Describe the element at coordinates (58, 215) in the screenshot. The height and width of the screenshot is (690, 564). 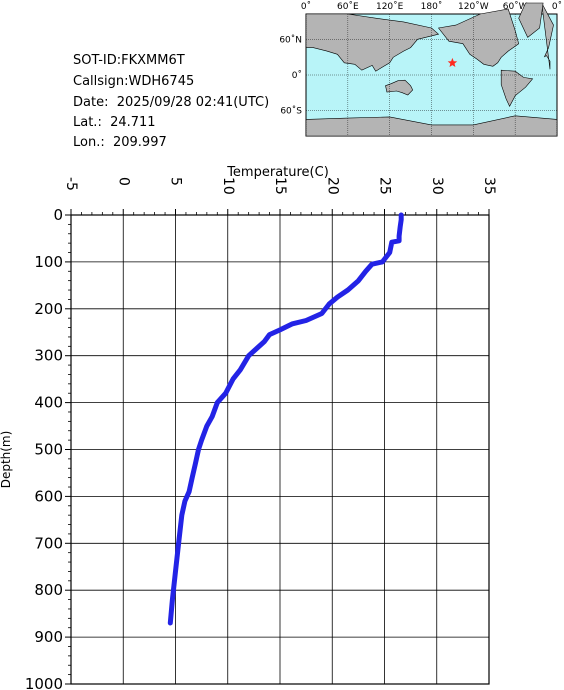
I see `y-tick-label: 0` at that location.